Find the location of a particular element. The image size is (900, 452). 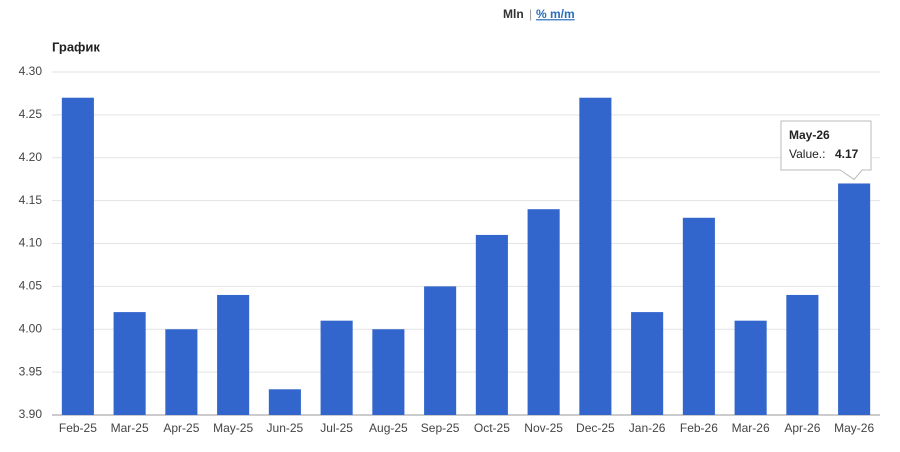

tooltip-box is located at coordinates (826, 150).